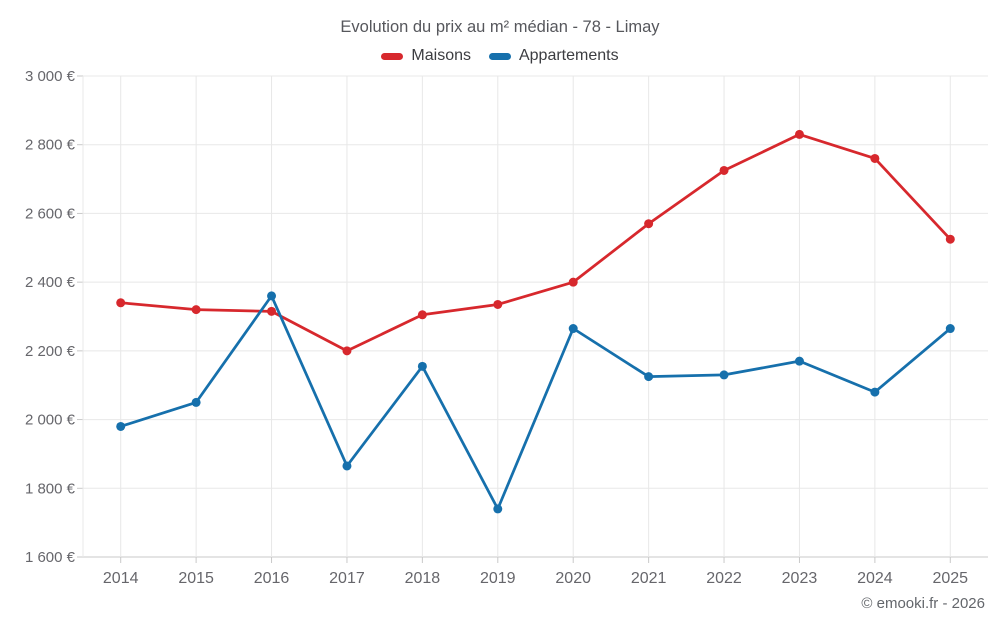 This screenshot has width=1000, height=625. What do you see at coordinates (441, 55) in the screenshot?
I see `legend-label-maisons: Maisons` at bounding box center [441, 55].